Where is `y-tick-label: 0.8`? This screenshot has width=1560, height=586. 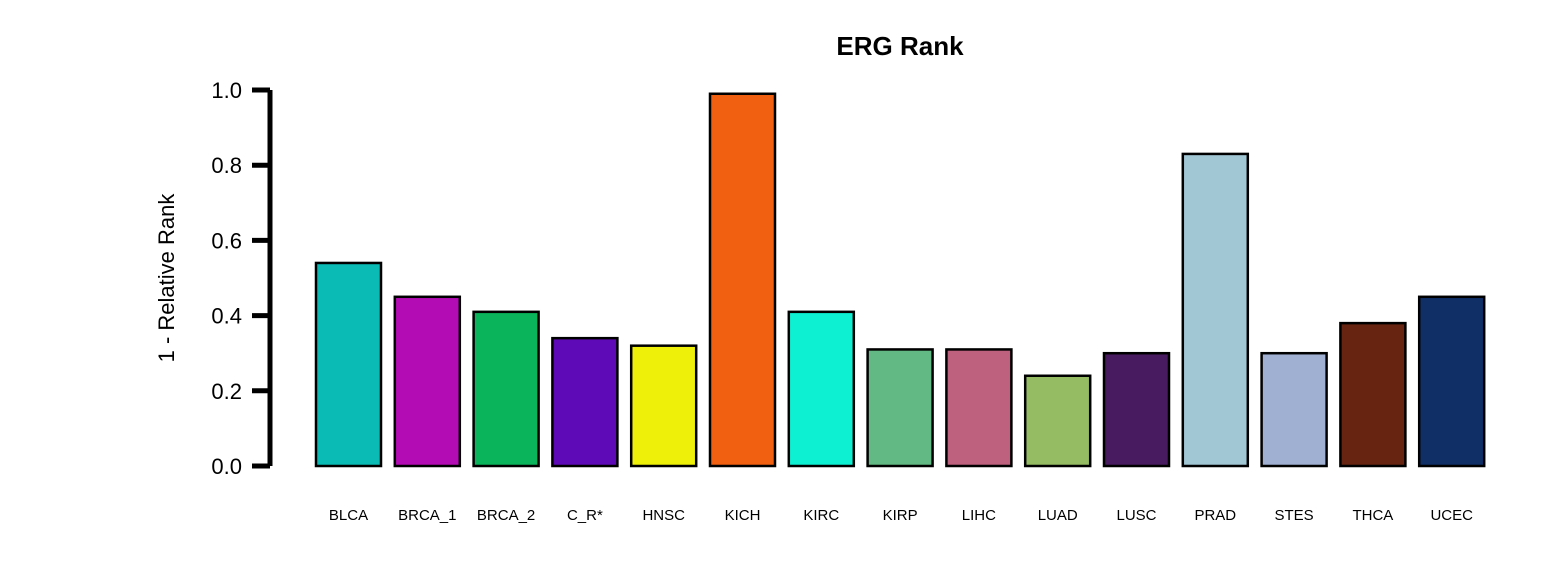
y-tick-label: 0.8 is located at coordinates (226, 165).